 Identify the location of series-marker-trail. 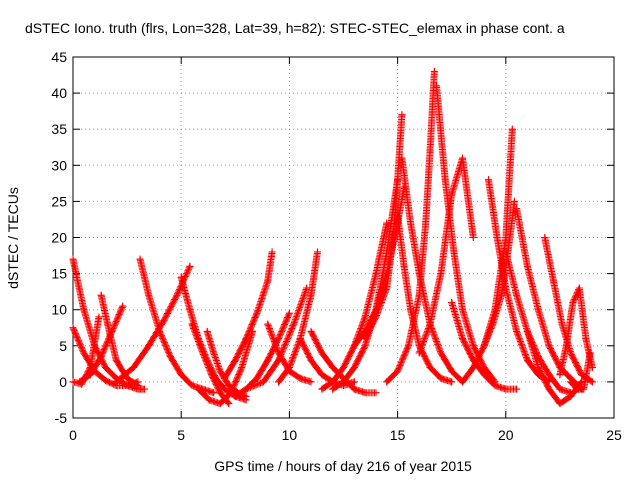
(519, 281).